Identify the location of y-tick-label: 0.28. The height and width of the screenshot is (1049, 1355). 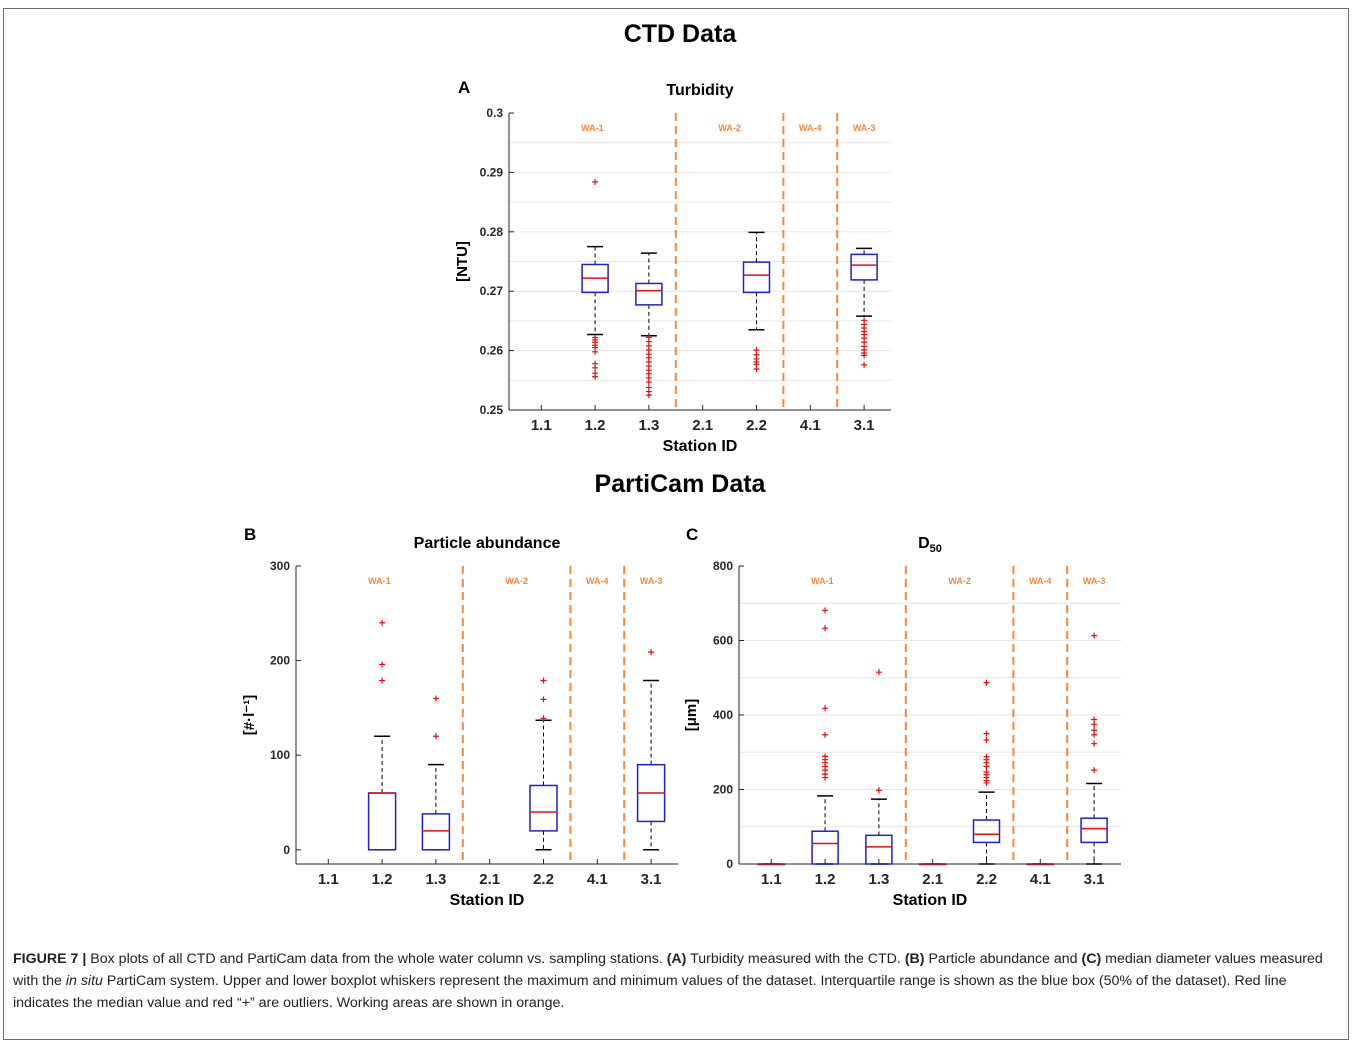
(492, 232).